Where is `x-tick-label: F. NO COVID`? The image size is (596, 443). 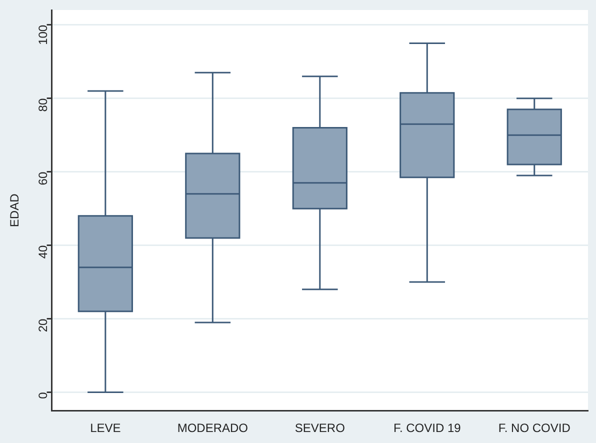
x-tick-label: F. NO COVID is located at coordinates (534, 428).